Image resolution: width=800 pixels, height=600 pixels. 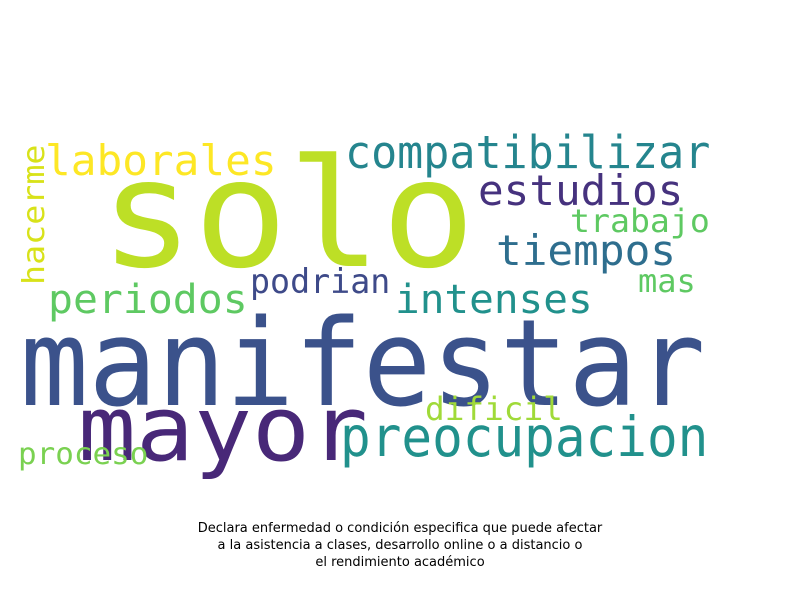 I want to click on caption-line-3: el rendimiento académico, so click(x=400, y=562).